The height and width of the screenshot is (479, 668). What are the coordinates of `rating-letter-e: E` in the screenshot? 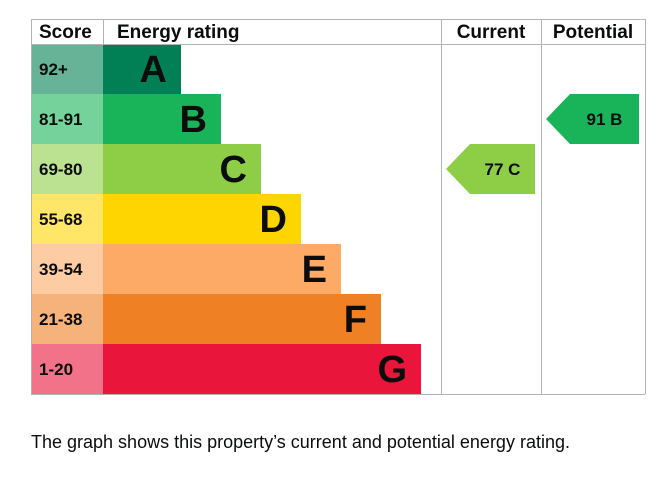 It's located at (314, 270).